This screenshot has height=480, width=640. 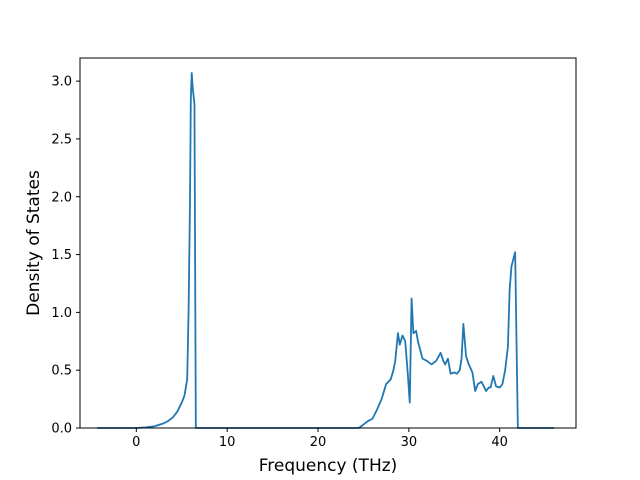 What do you see at coordinates (328, 466) in the screenshot?
I see `x-axis-label: Frequency (THz)` at bounding box center [328, 466].